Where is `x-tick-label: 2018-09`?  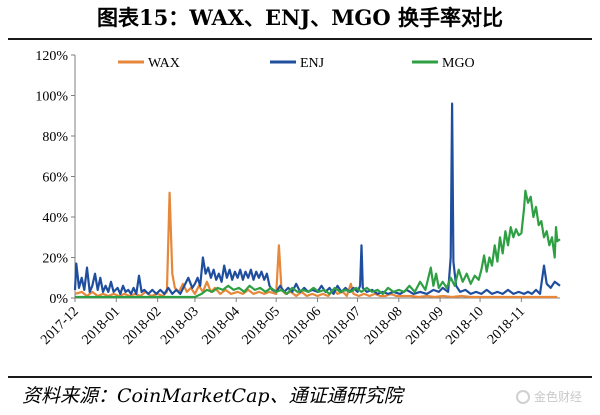
x-tick-label: 2018-09 is located at coordinates (425, 326).